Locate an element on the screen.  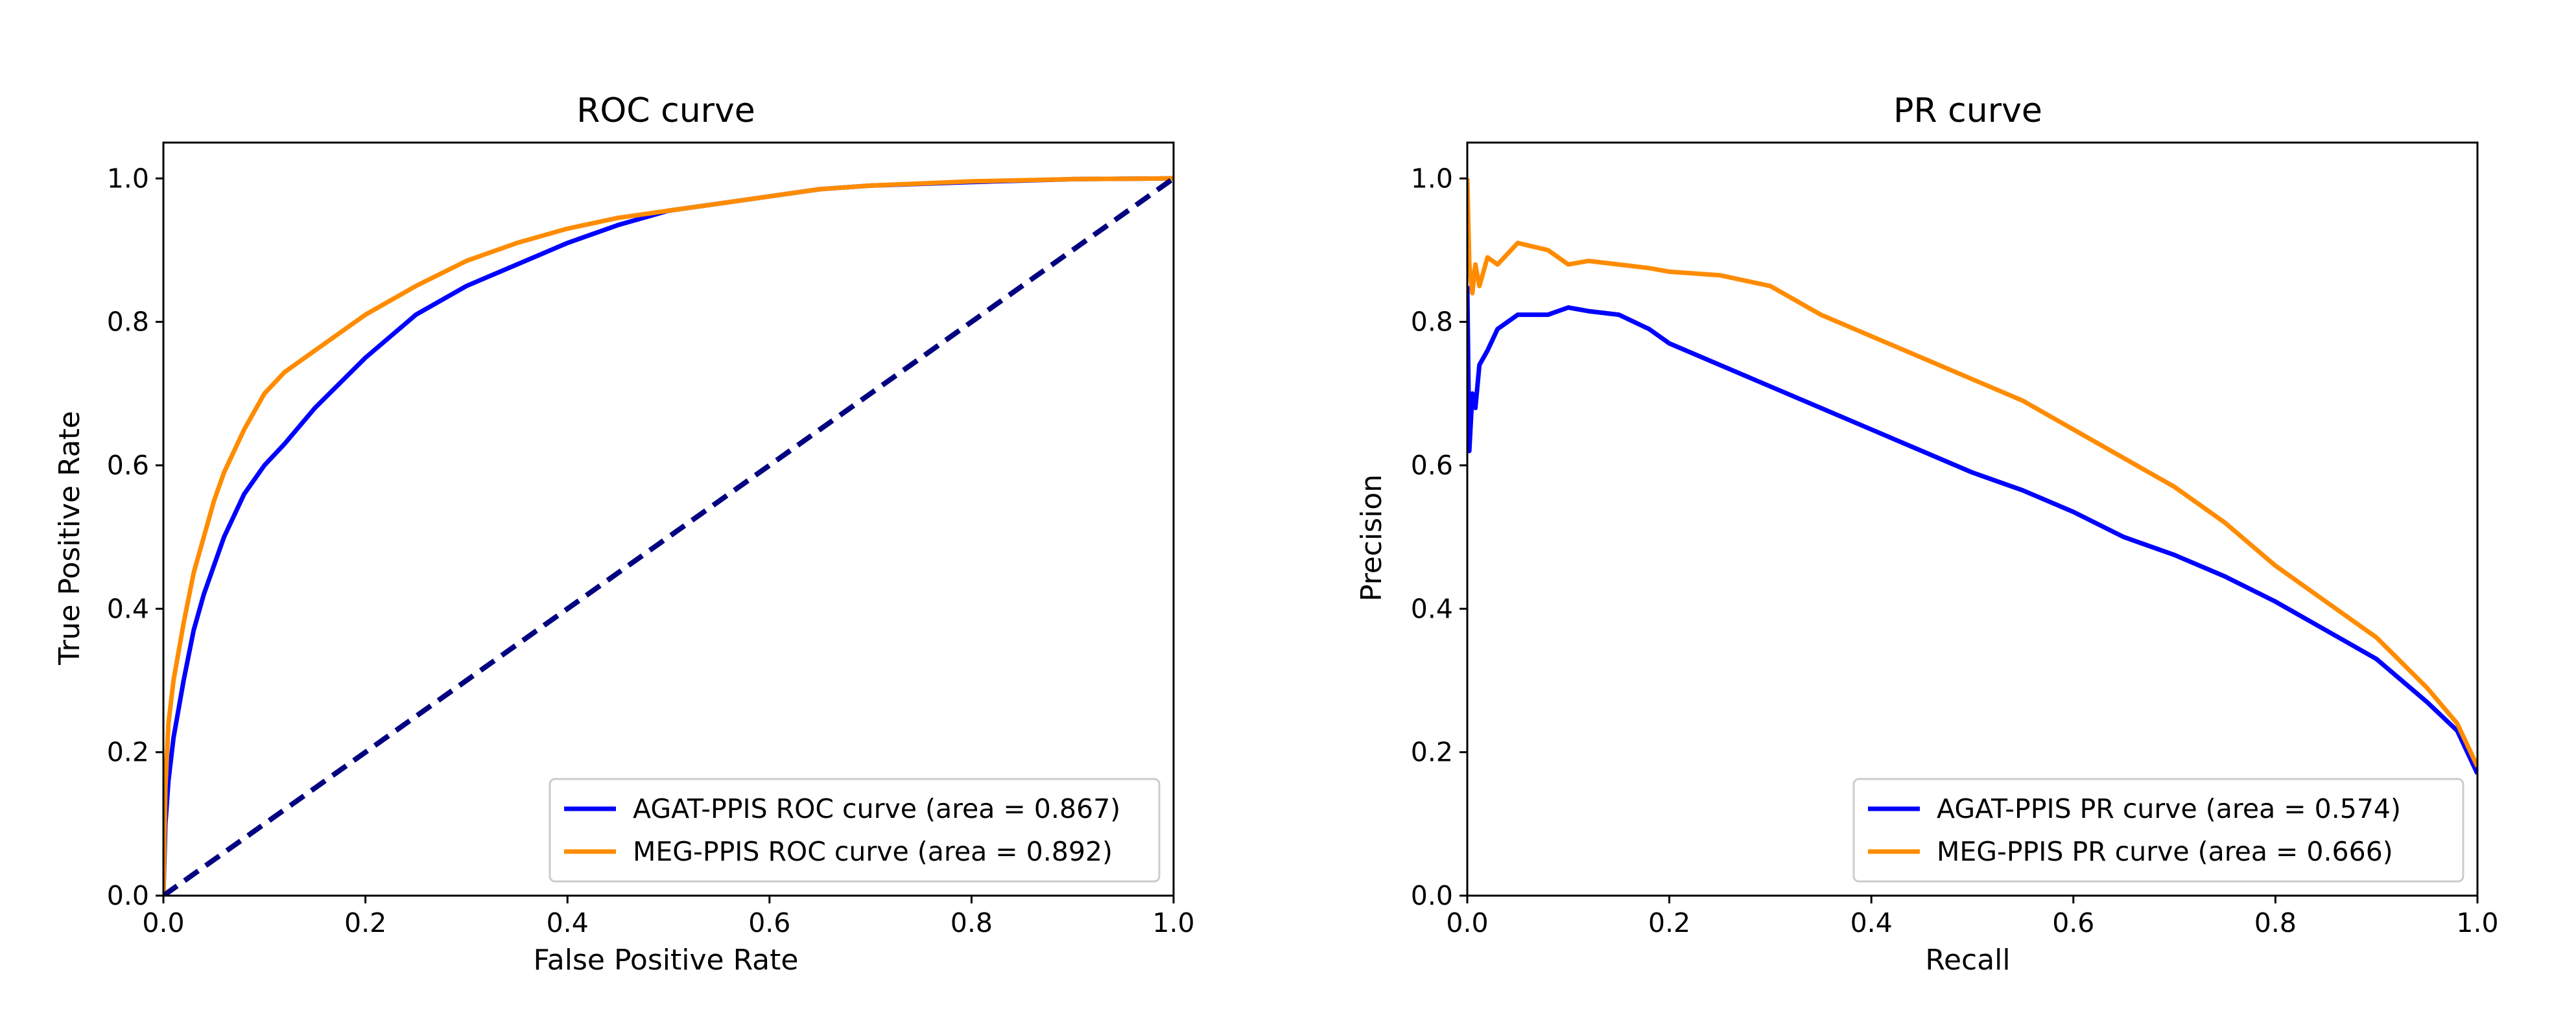
roc-ytick-label: 0.6 is located at coordinates (128, 466).